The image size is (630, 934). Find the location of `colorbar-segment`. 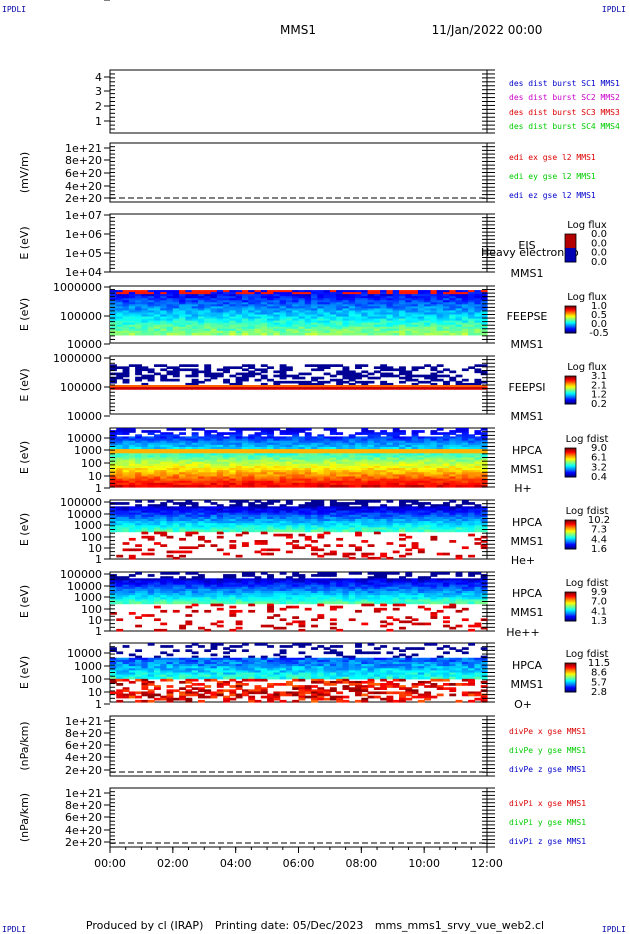

colorbar-segment is located at coordinates (570, 396).